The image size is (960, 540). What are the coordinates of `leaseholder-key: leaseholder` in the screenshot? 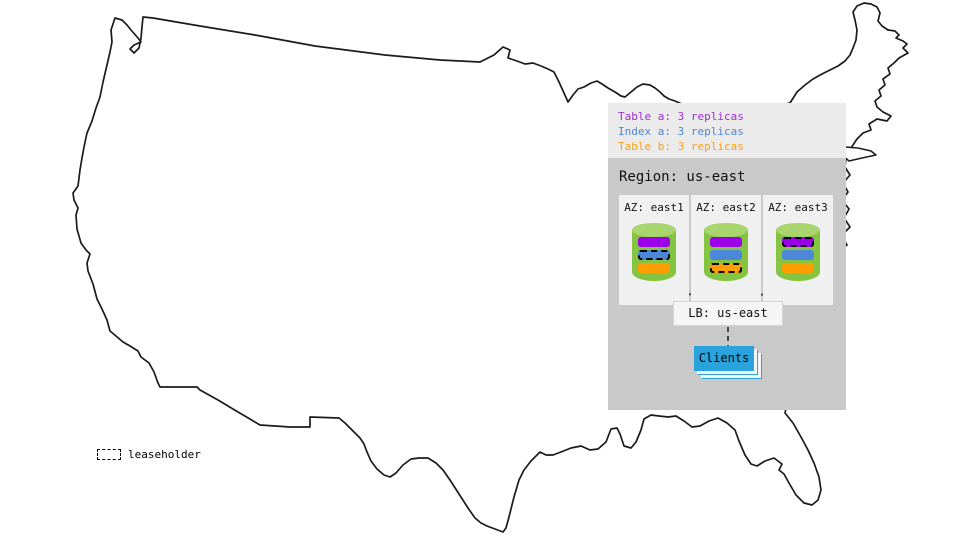 It's located at (149, 454).